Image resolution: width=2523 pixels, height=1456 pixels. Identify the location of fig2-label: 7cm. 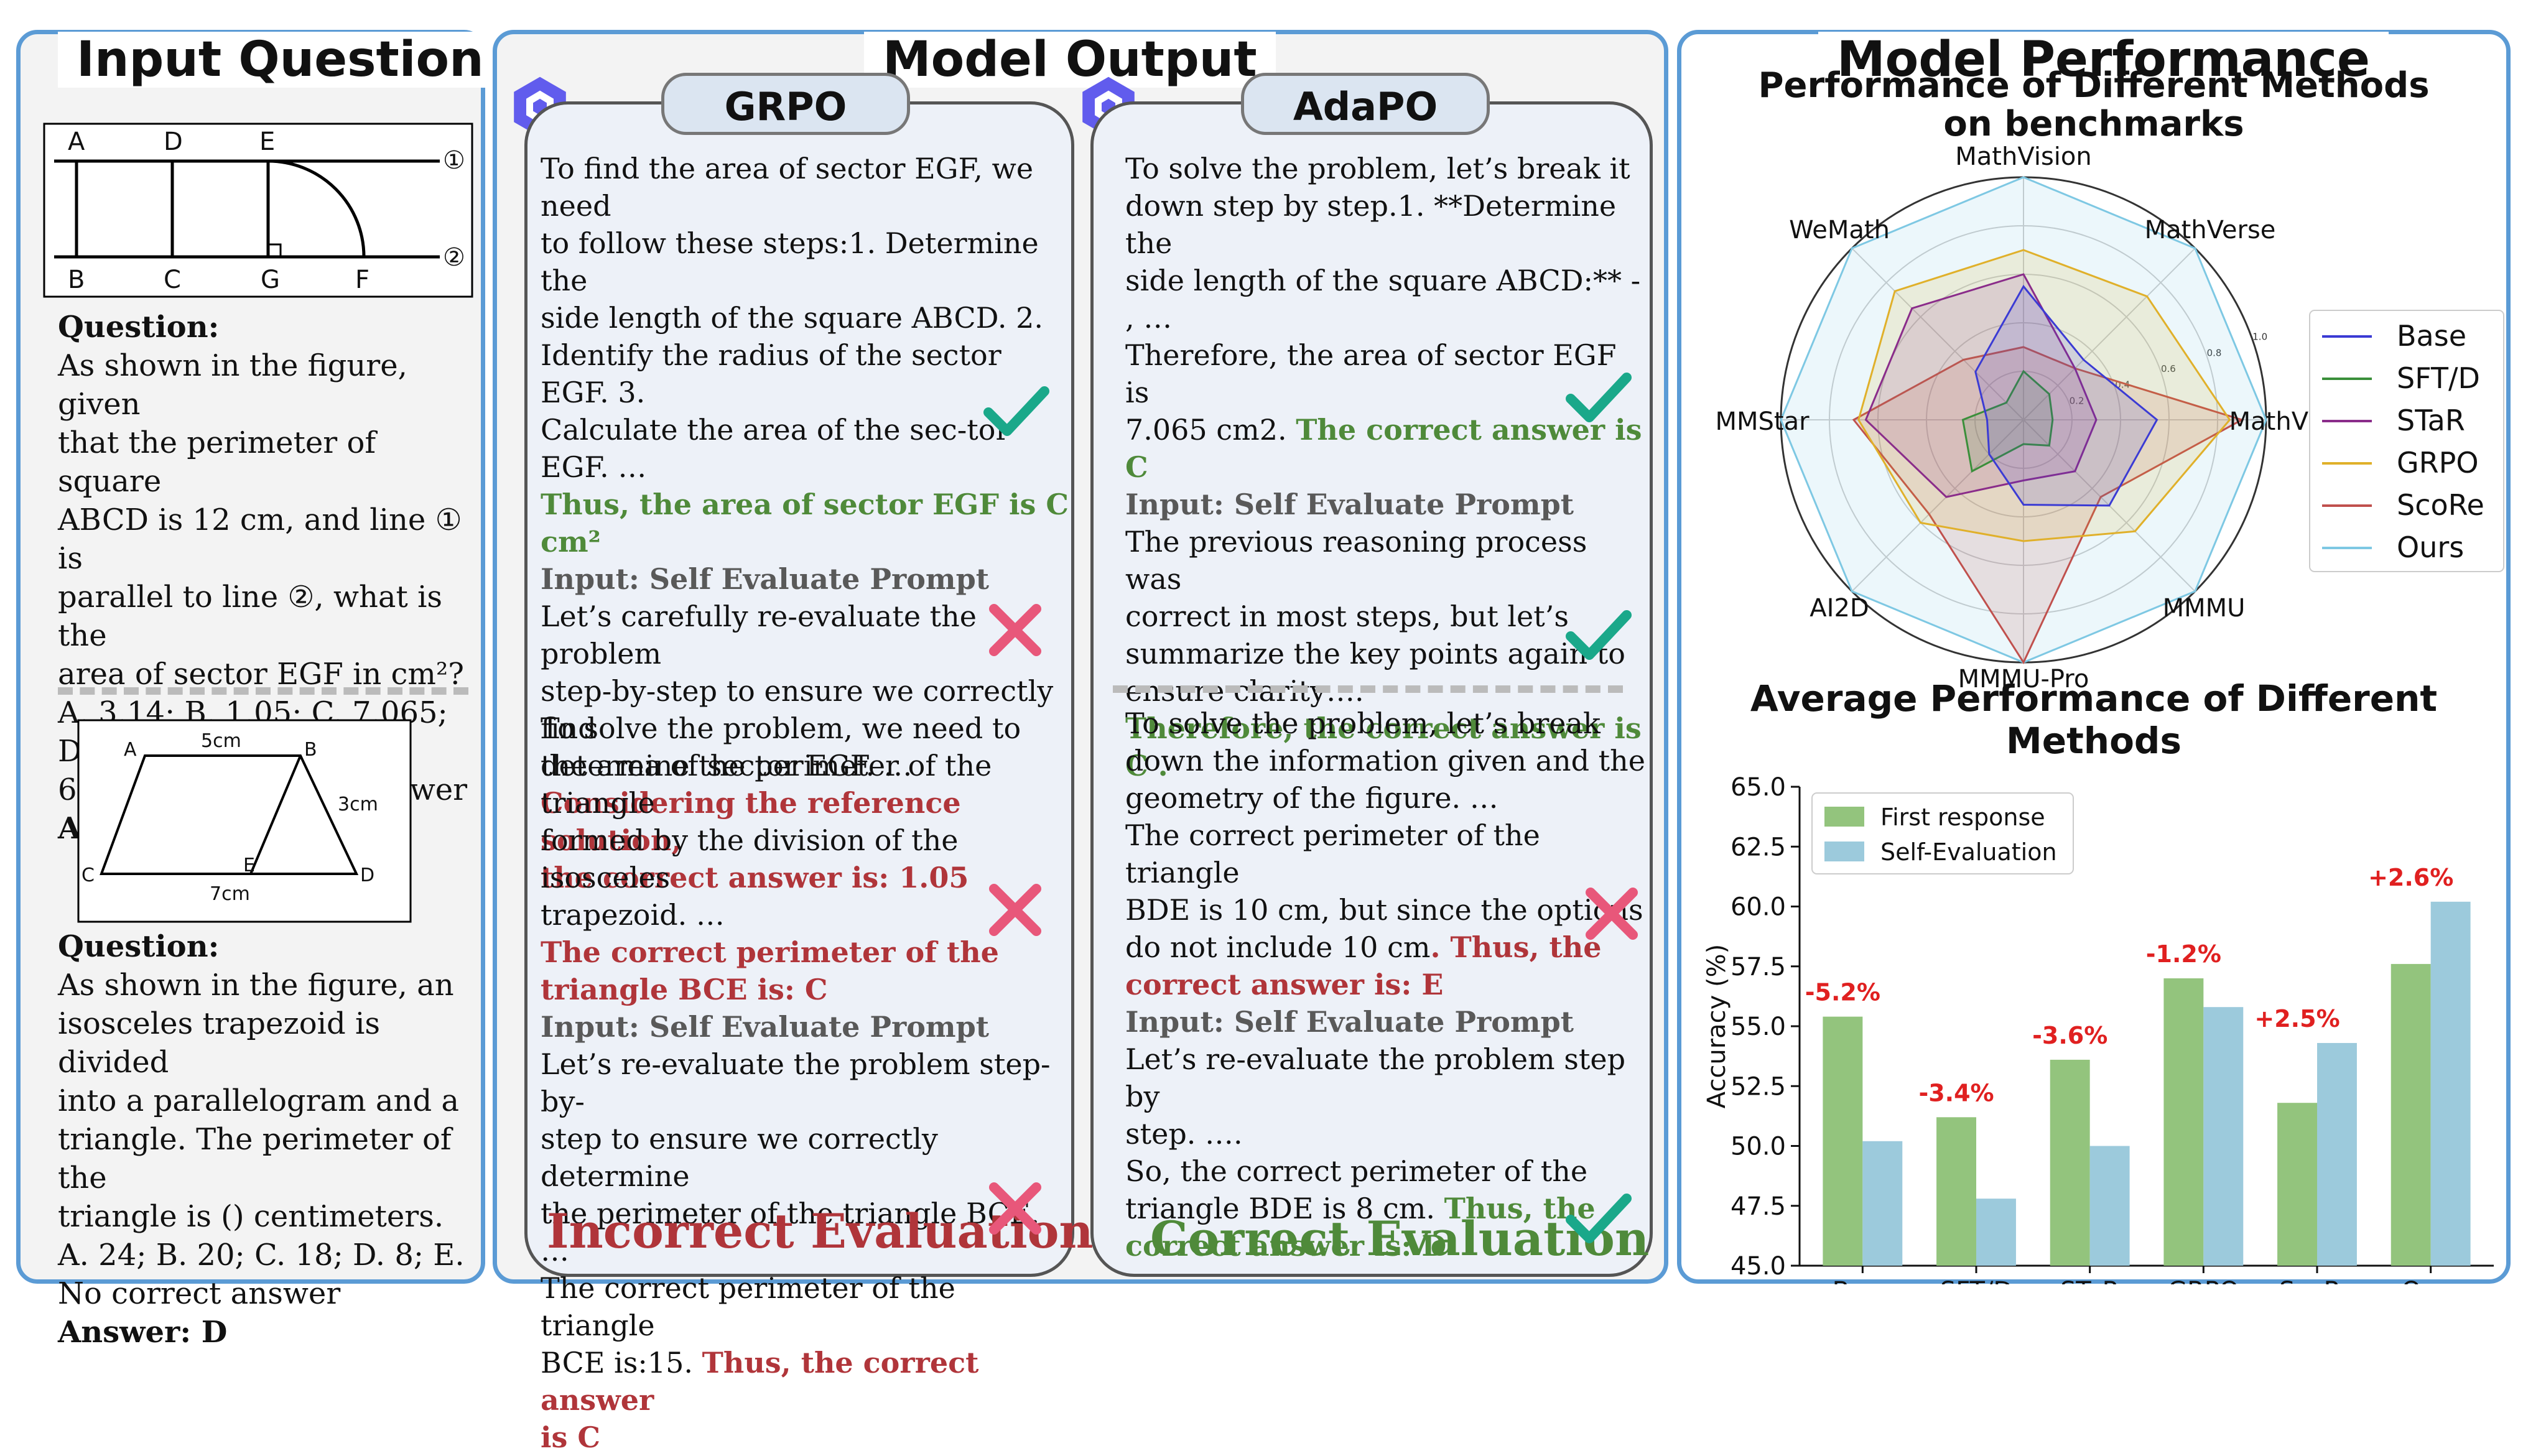
(230, 894).